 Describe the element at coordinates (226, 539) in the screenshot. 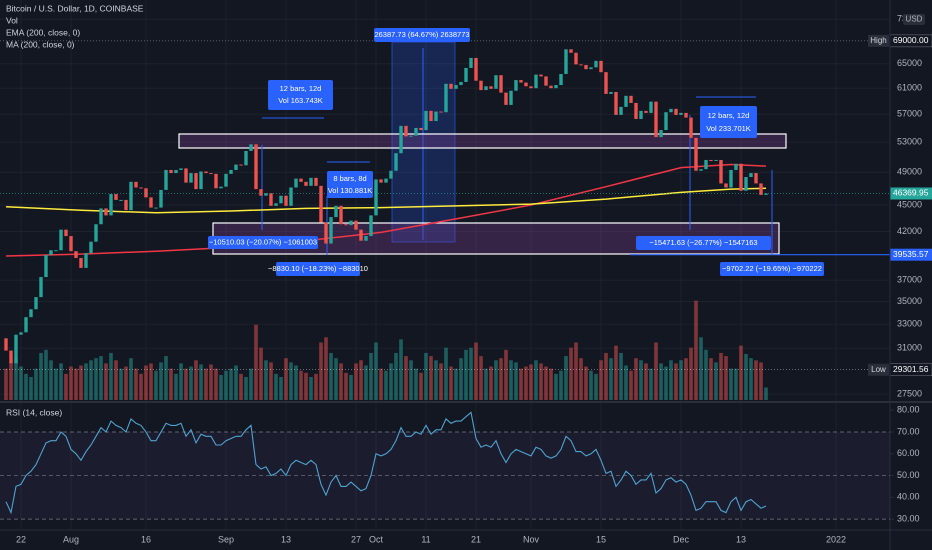

I see `x-tick-label: Sep` at that location.